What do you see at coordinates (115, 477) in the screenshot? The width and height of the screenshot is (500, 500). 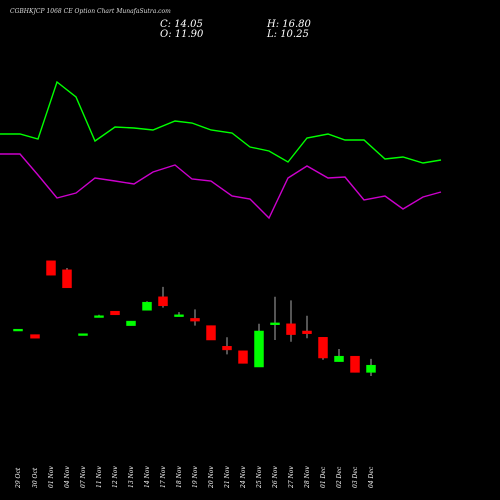 I see `x-tick-label: 12 Nov` at bounding box center [115, 477].